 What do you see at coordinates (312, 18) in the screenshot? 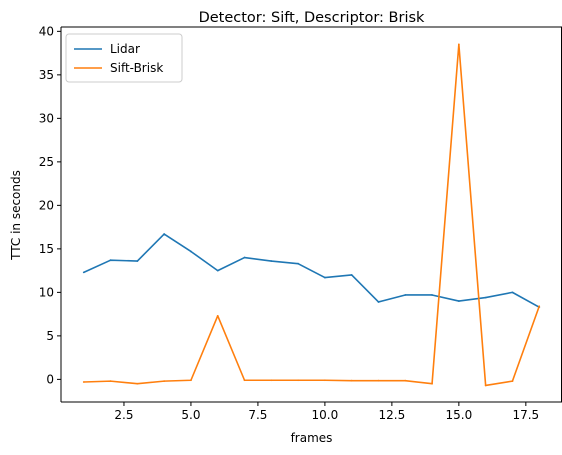
I see `chart-title: Detector: Sift, Descriptor: Brisk` at bounding box center [312, 18].